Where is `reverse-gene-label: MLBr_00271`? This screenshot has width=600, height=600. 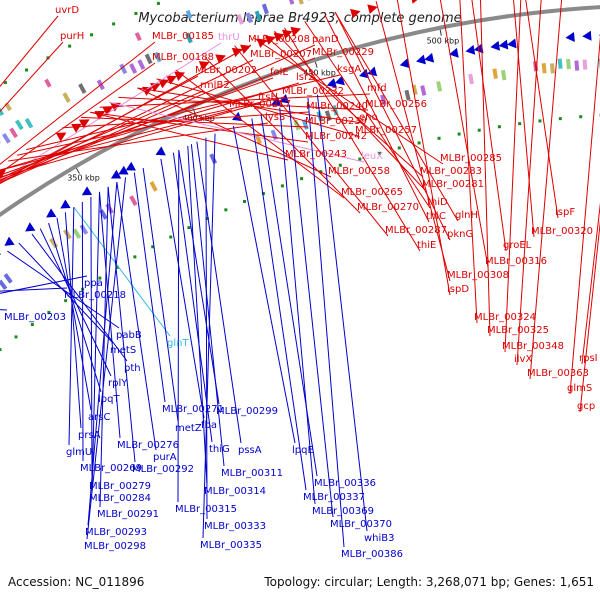 reverse-gene-label: MLBr_00271 is located at coordinates (193, 409).